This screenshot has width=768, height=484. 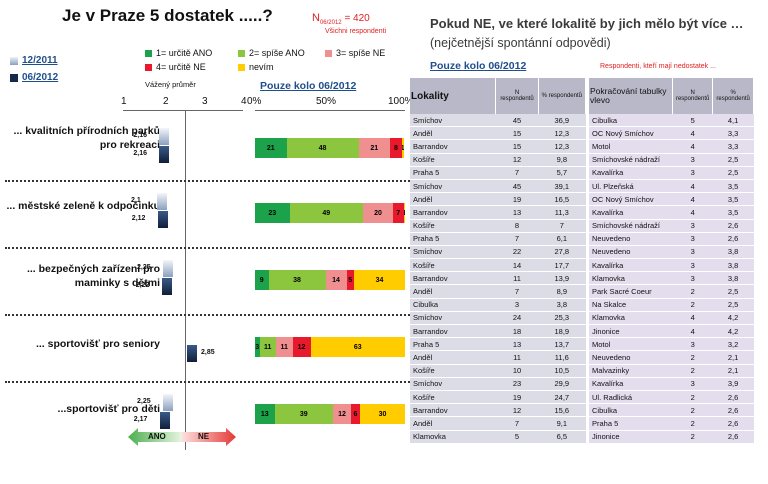 What do you see at coordinates (453, 173) in the screenshot?
I see `table-cell: Praha 5` at bounding box center [453, 173].